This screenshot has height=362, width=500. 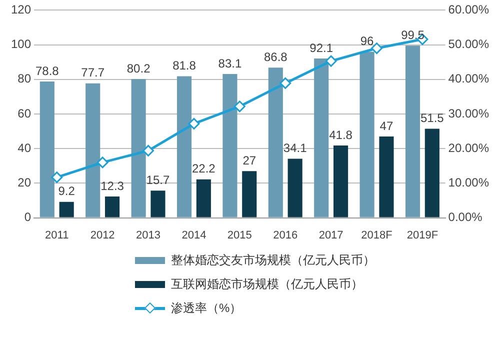 What do you see at coordinates (25, 113) in the screenshot?
I see `y-tick-label: 60` at bounding box center [25, 113].